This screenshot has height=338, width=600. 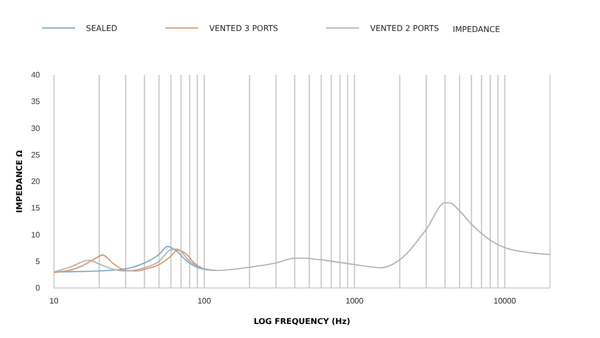 What do you see at coordinates (36, 235) in the screenshot?
I see `y-tick-label: 10` at bounding box center [36, 235].